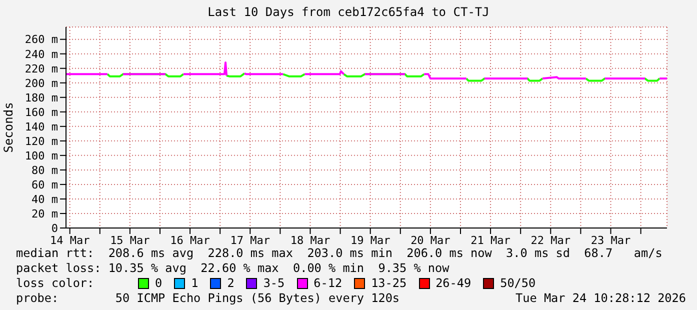  What do you see at coordinates (45, 185) in the screenshot?
I see `y-tick-label: 60 m` at bounding box center [45, 185].